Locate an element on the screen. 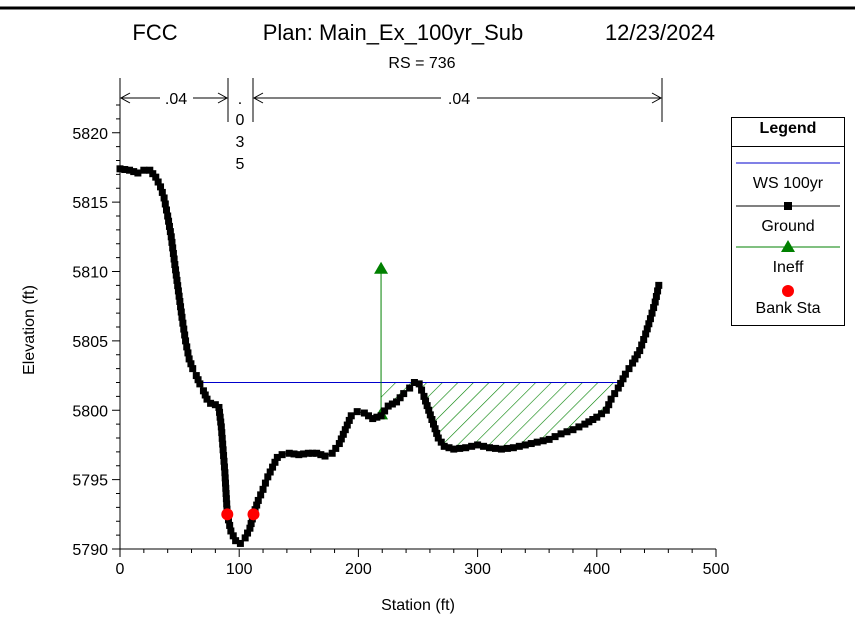 The width and height of the screenshot is (855, 621). y-tick-label: 5820 is located at coordinates (90, 134).